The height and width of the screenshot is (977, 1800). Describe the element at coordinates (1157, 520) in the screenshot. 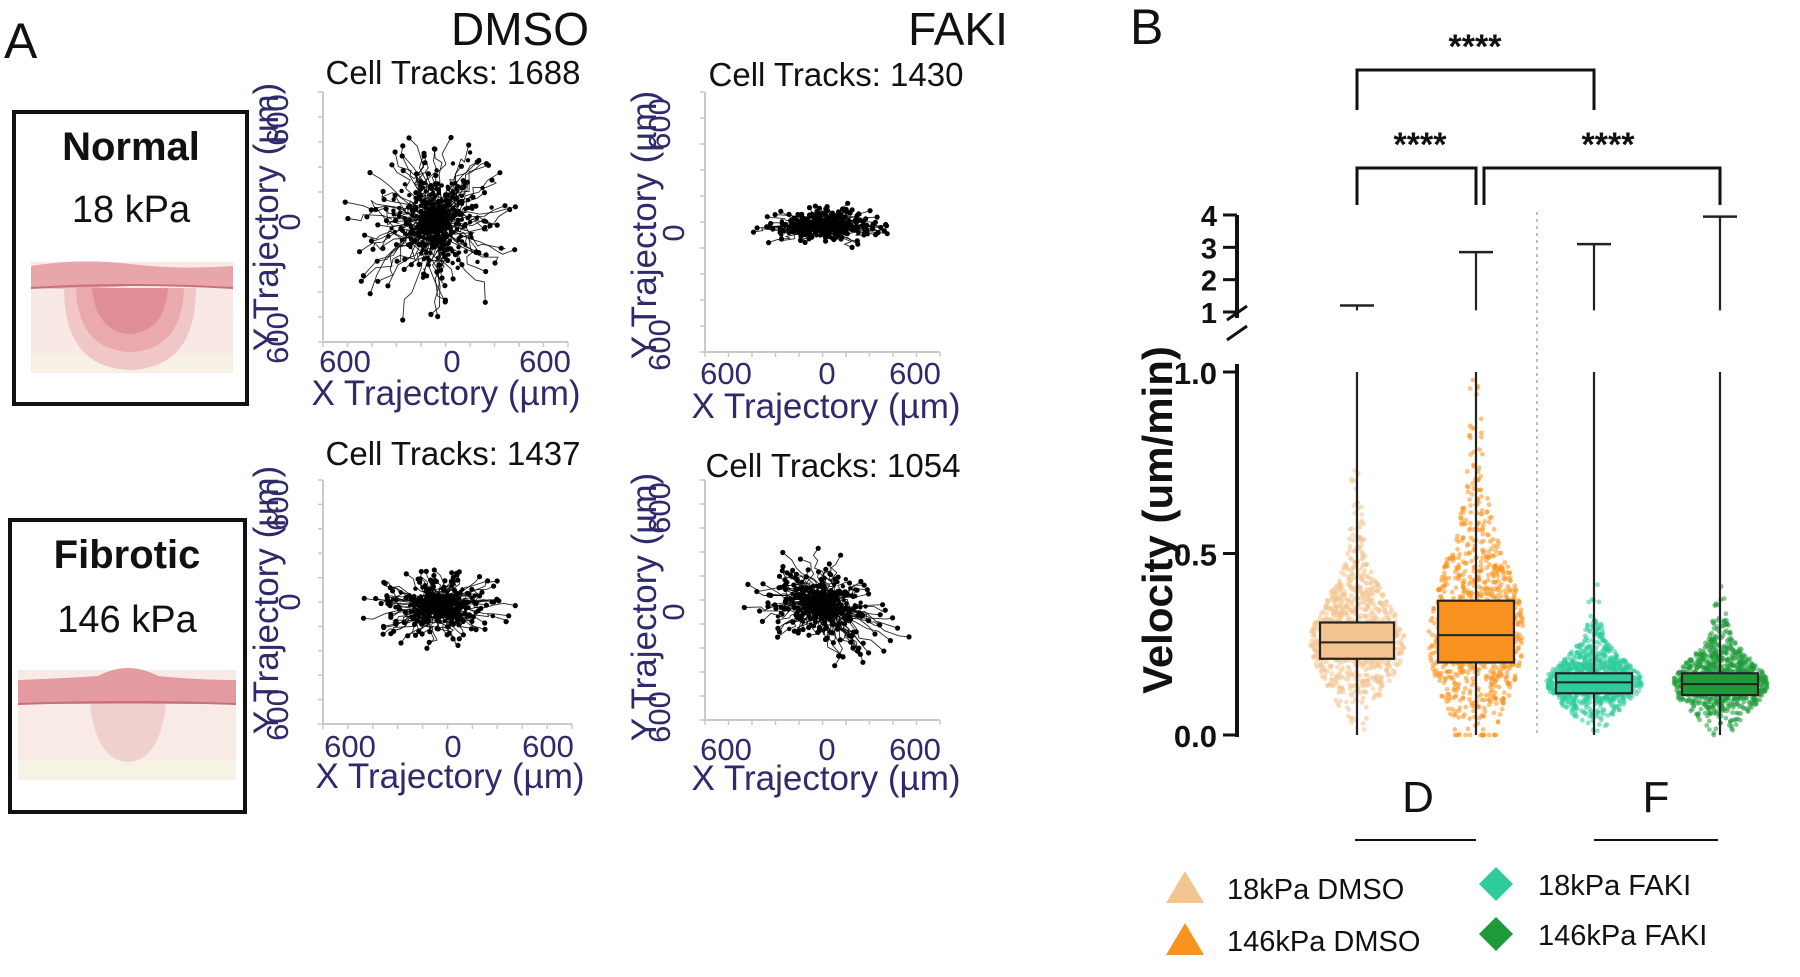

I see `y-axis-label: Velocity (um/min)` at that location.